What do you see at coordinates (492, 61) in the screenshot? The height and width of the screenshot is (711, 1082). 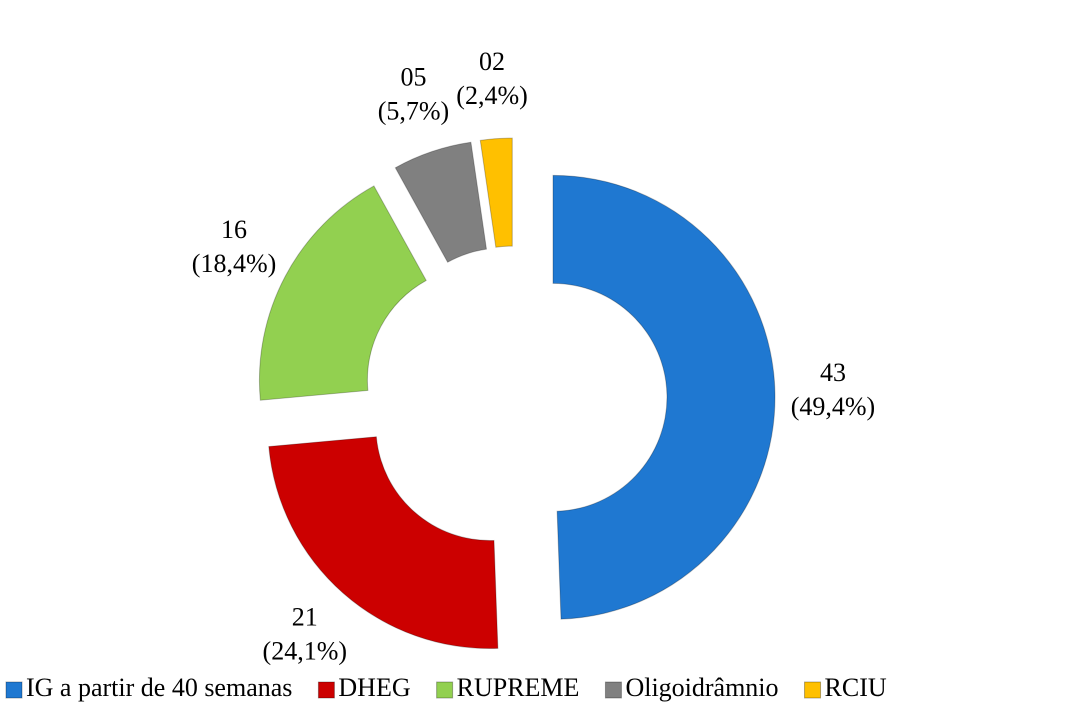 I see `value-label: 02` at bounding box center [492, 61].